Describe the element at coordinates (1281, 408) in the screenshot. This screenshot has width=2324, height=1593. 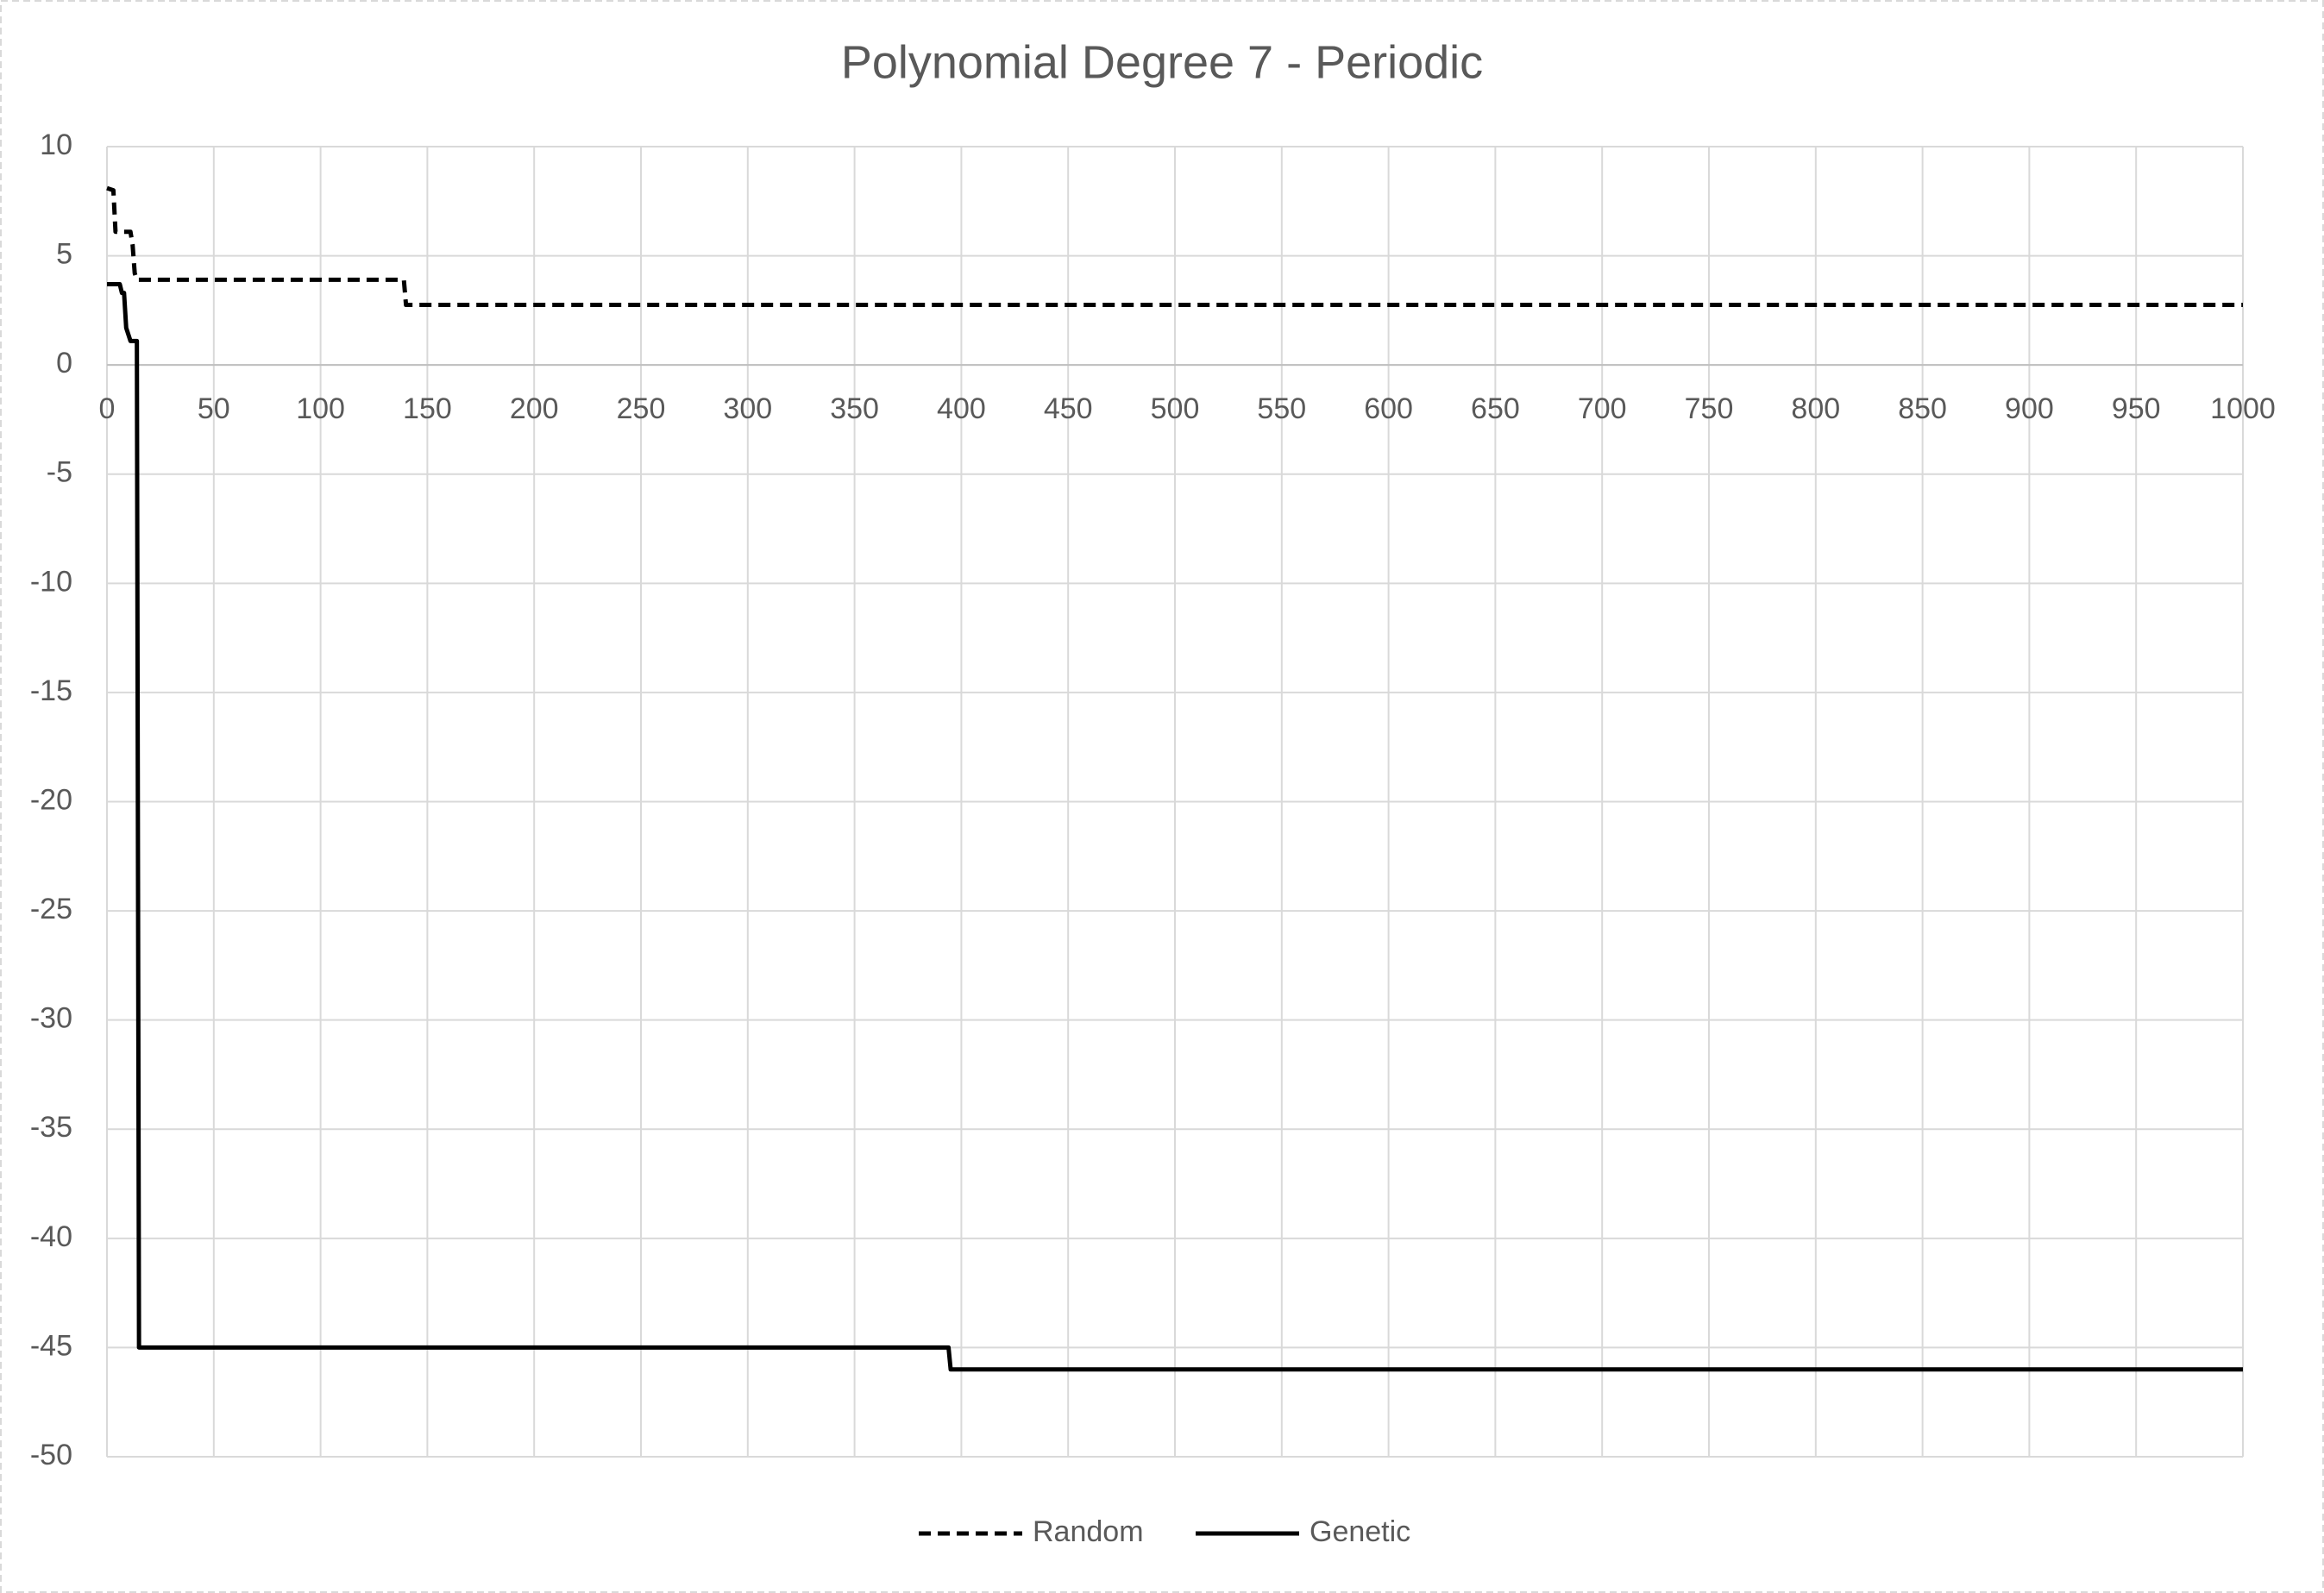
I see `x-tick-label: 550` at that location.